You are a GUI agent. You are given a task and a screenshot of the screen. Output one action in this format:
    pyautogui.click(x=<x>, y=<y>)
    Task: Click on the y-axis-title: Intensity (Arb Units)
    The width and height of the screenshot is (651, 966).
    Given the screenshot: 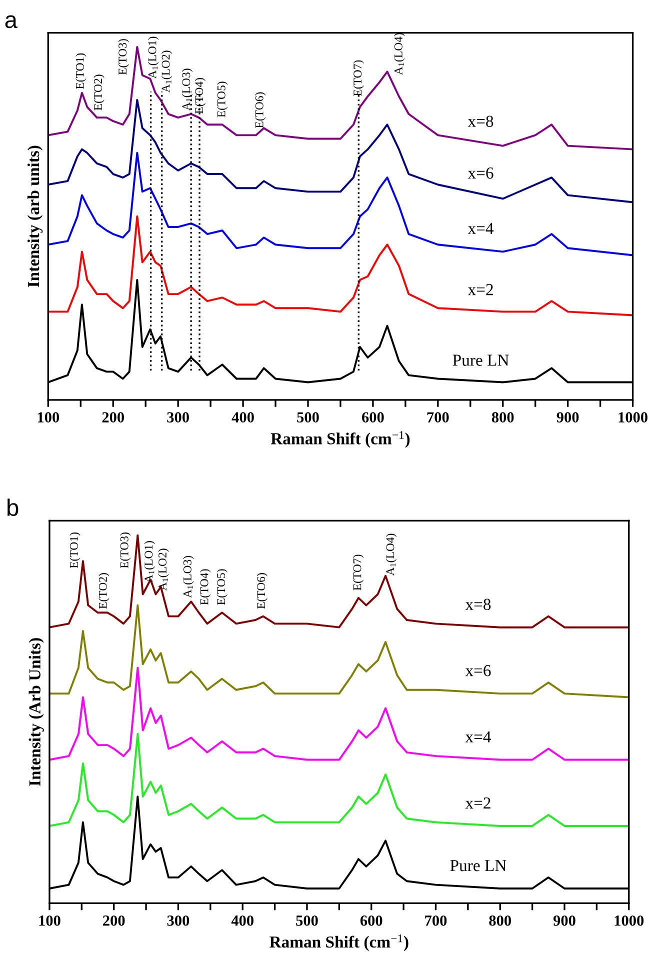 What is the action you would take?
    pyautogui.click(x=36, y=712)
    